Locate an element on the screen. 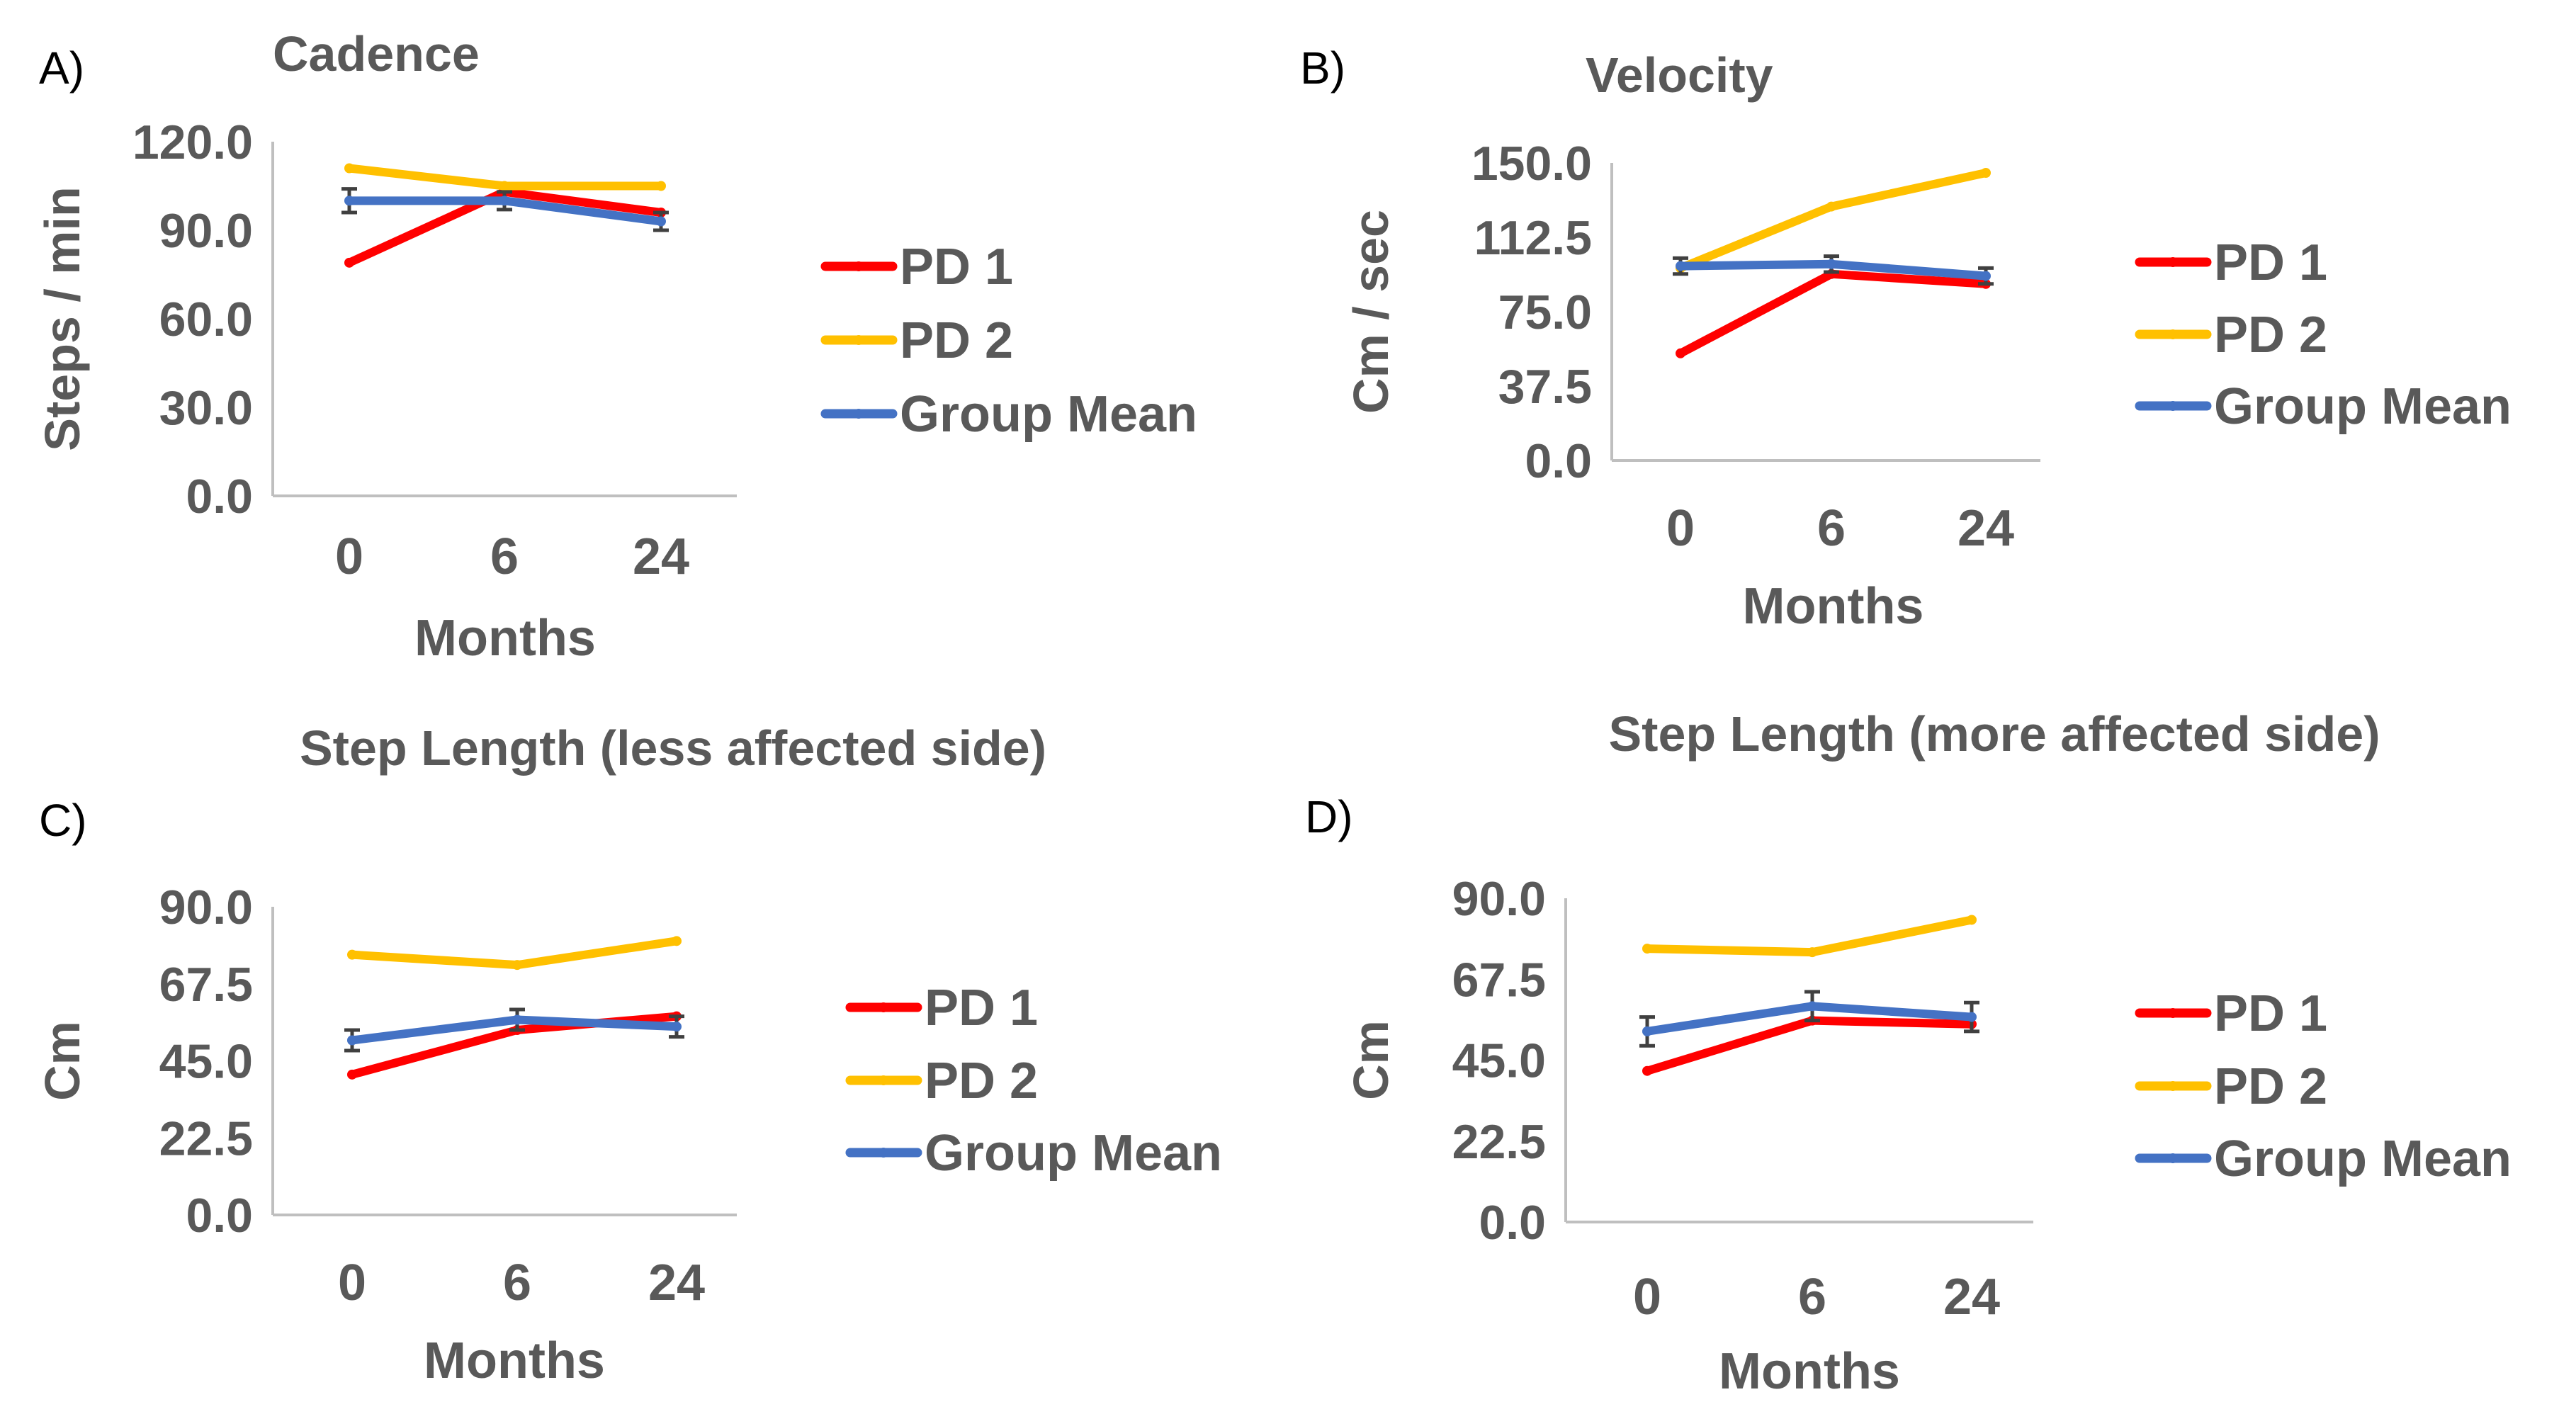  panel-label: B) is located at coordinates (1322, 68).